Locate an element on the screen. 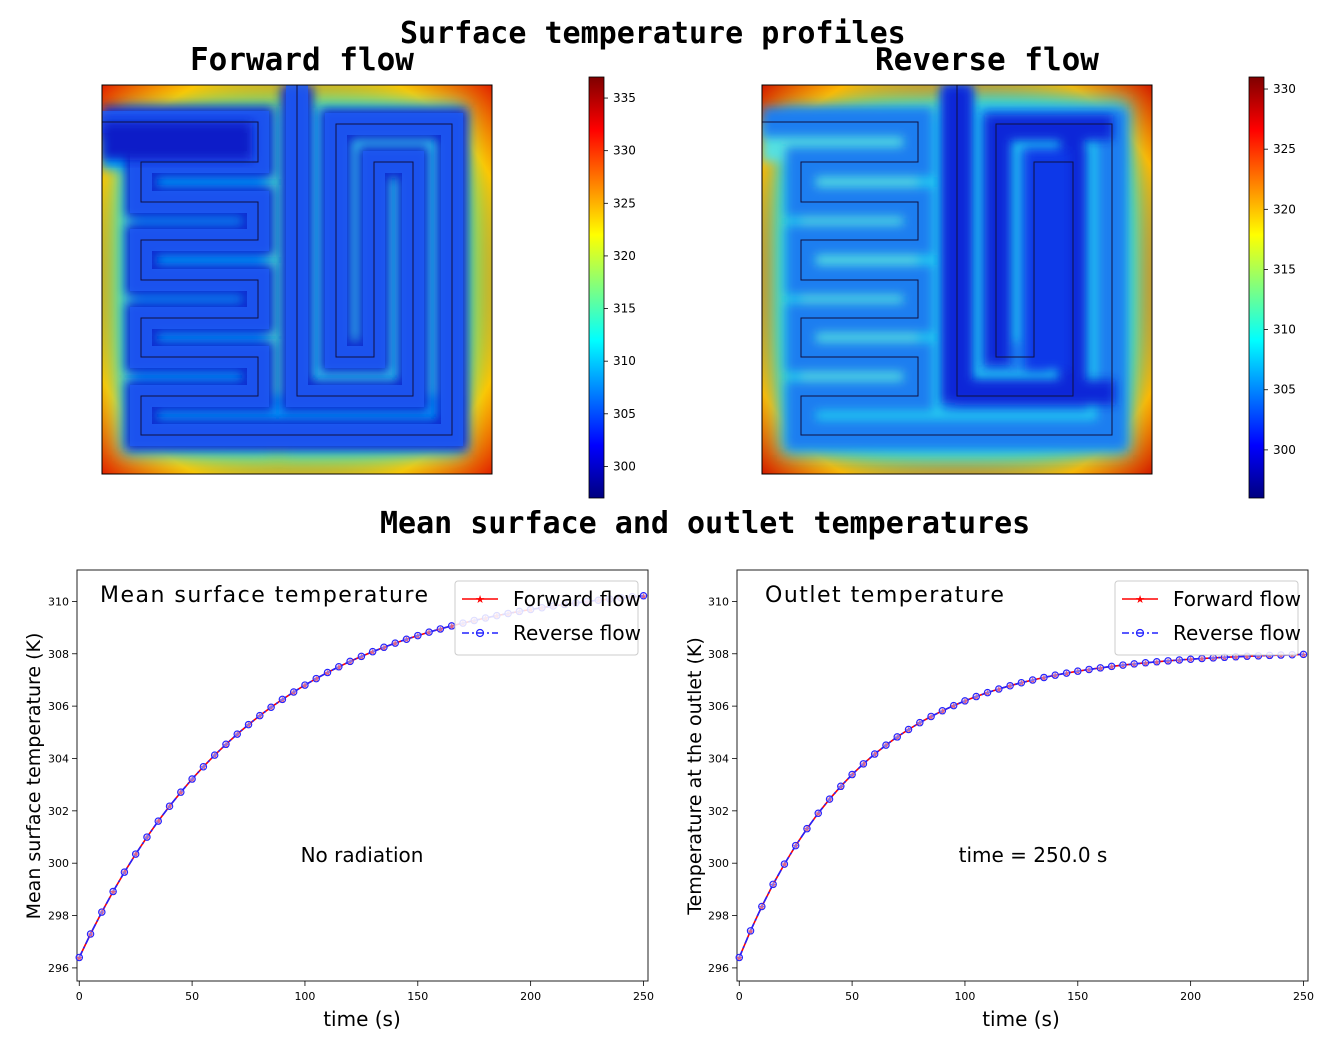 The height and width of the screenshot is (1040, 1320). forward-heatmap-field is located at coordinates (297, 279).